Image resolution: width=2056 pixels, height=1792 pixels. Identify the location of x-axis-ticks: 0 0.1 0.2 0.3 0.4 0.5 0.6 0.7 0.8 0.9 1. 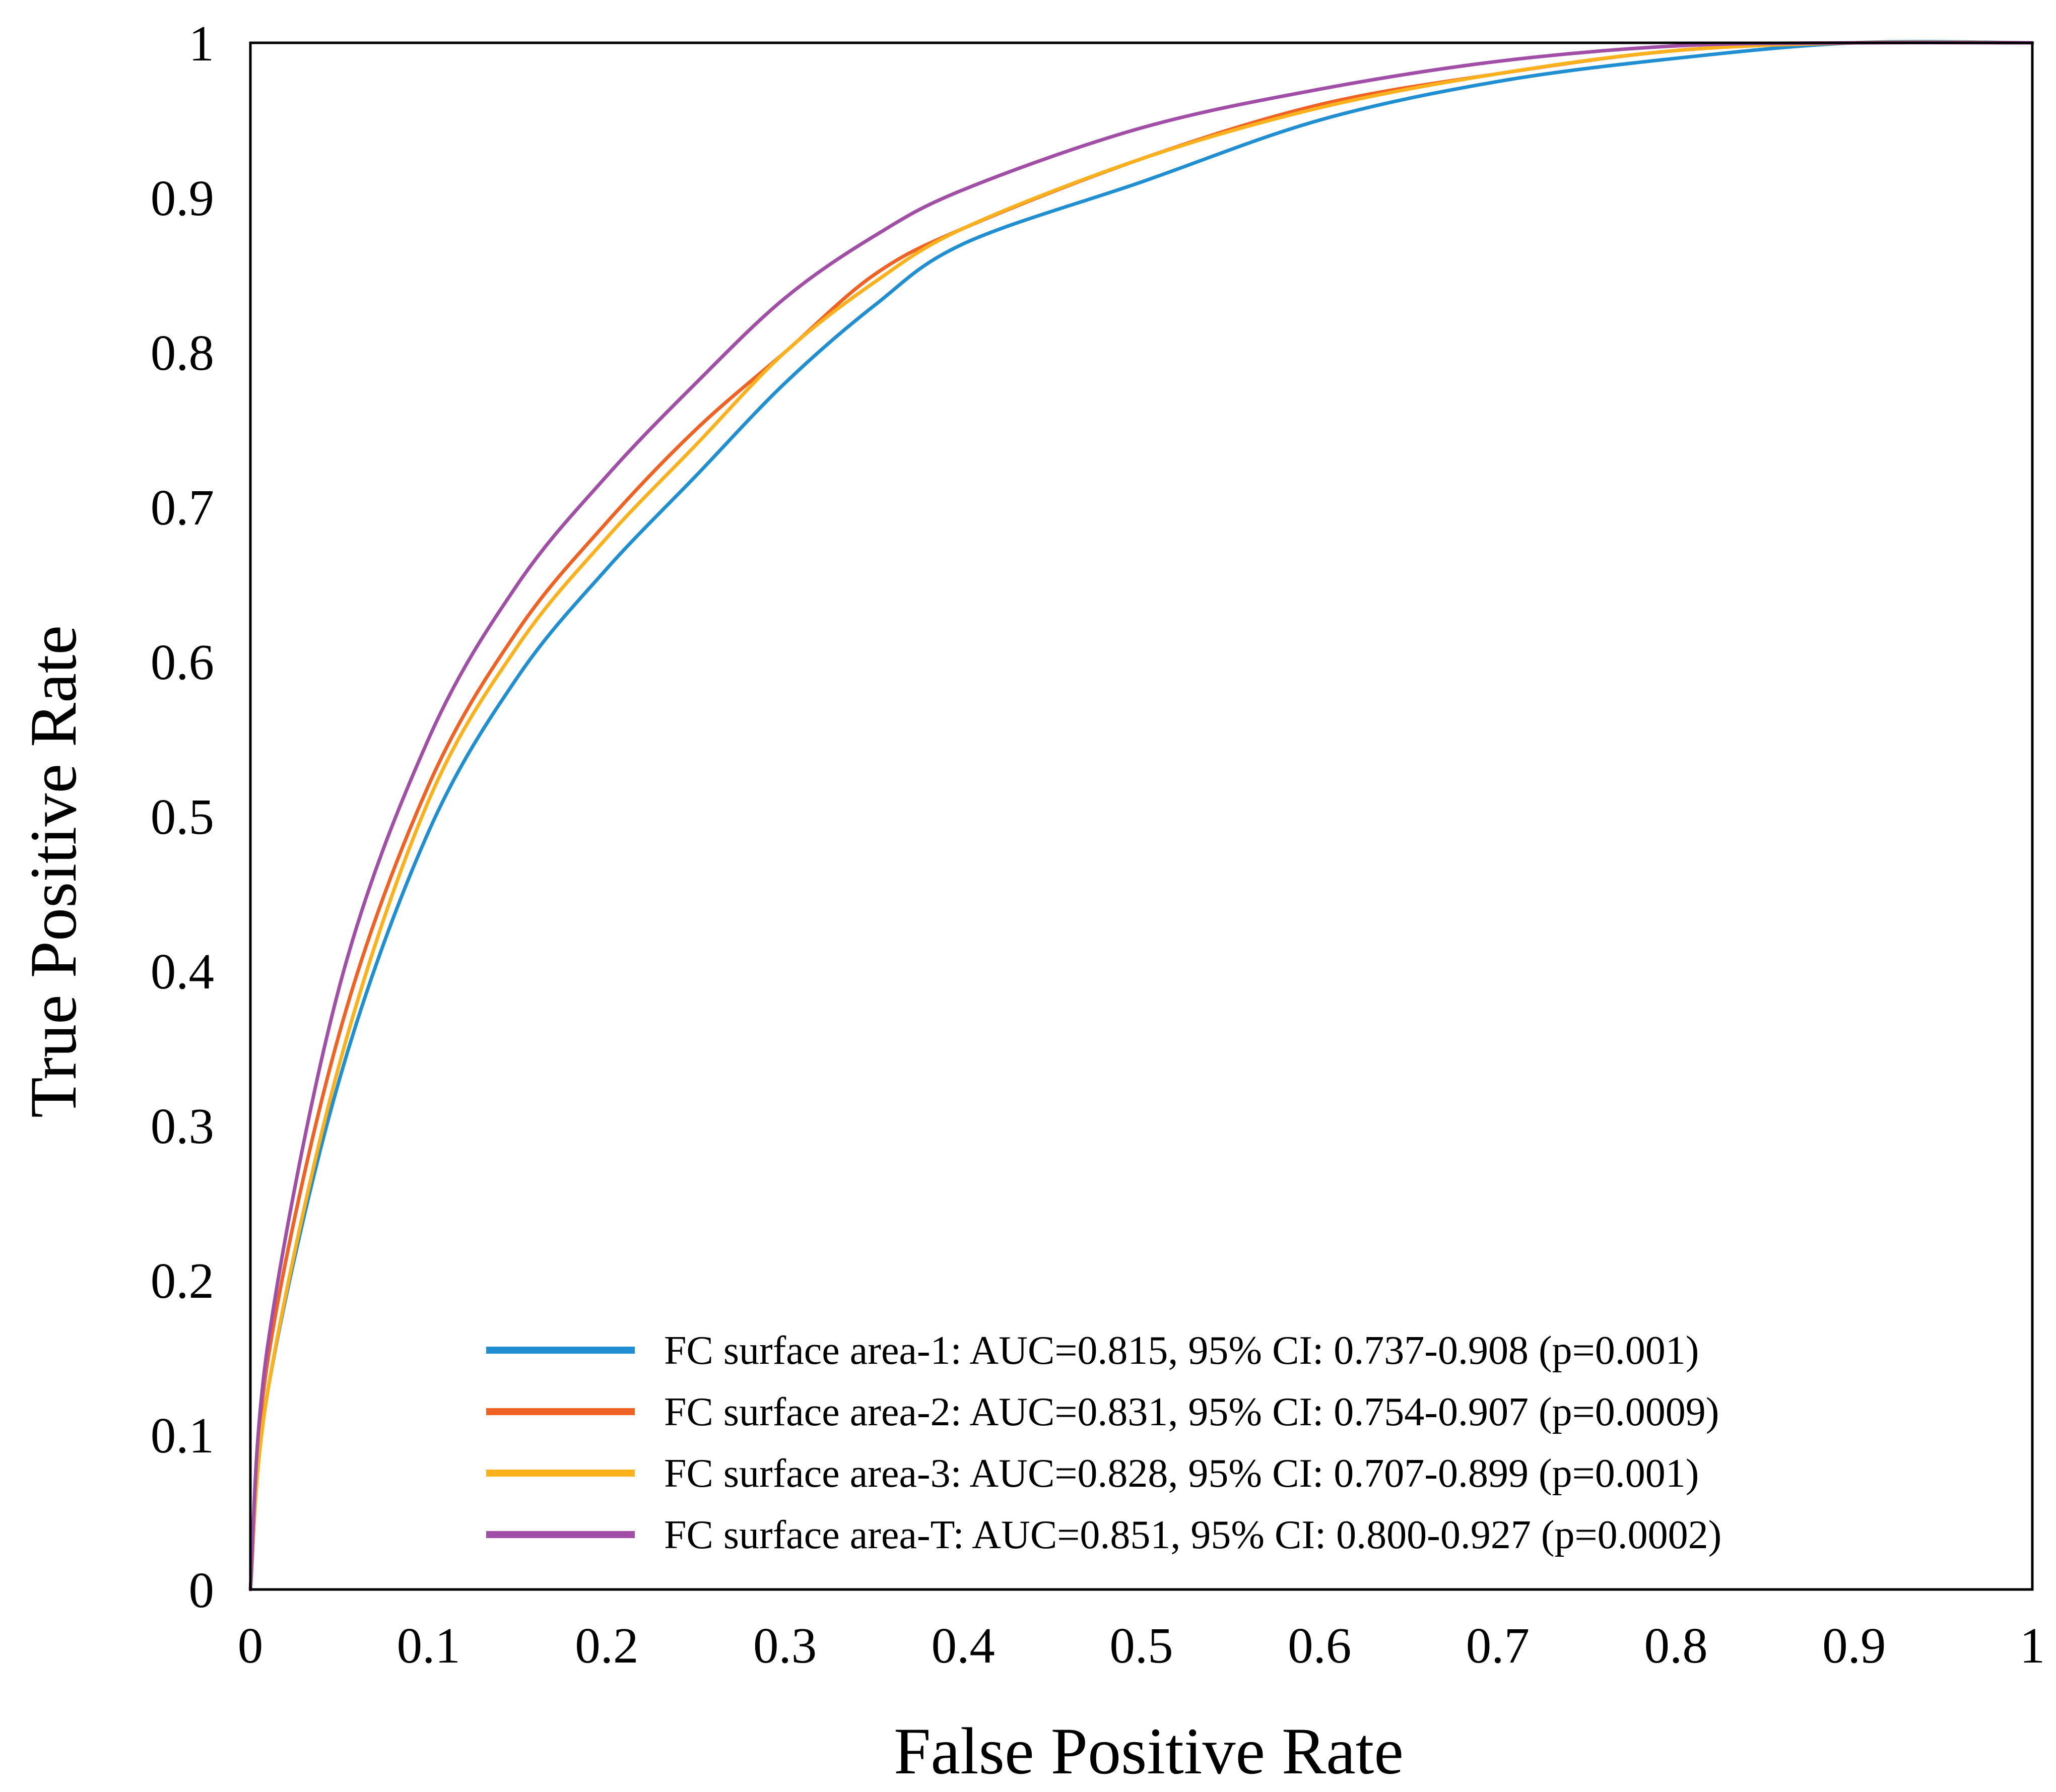
(1141, 1646).